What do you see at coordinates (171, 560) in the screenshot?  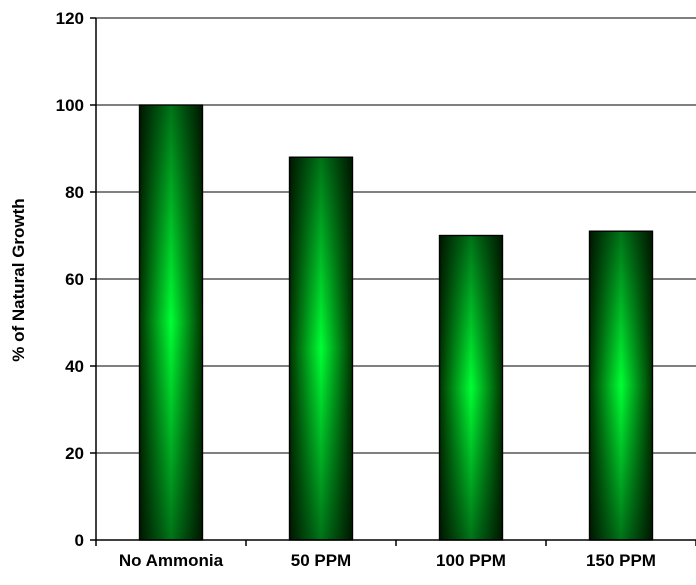 I see `x-tick-label-no-ammonia: No Ammonia` at bounding box center [171, 560].